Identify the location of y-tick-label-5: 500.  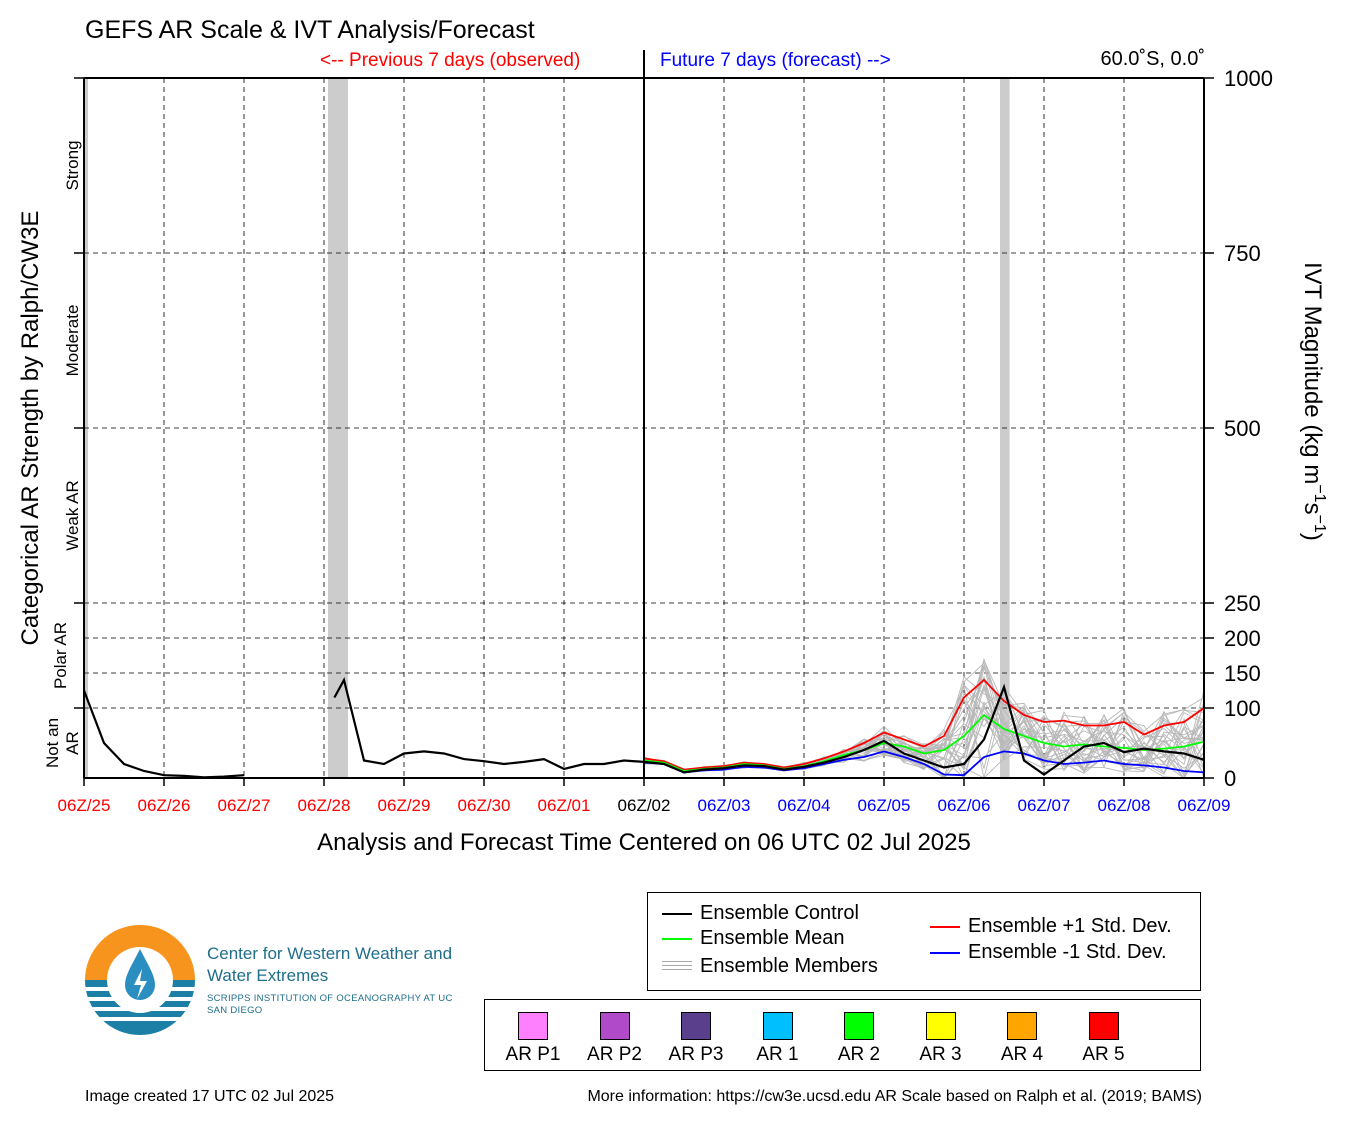
(1242, 428).